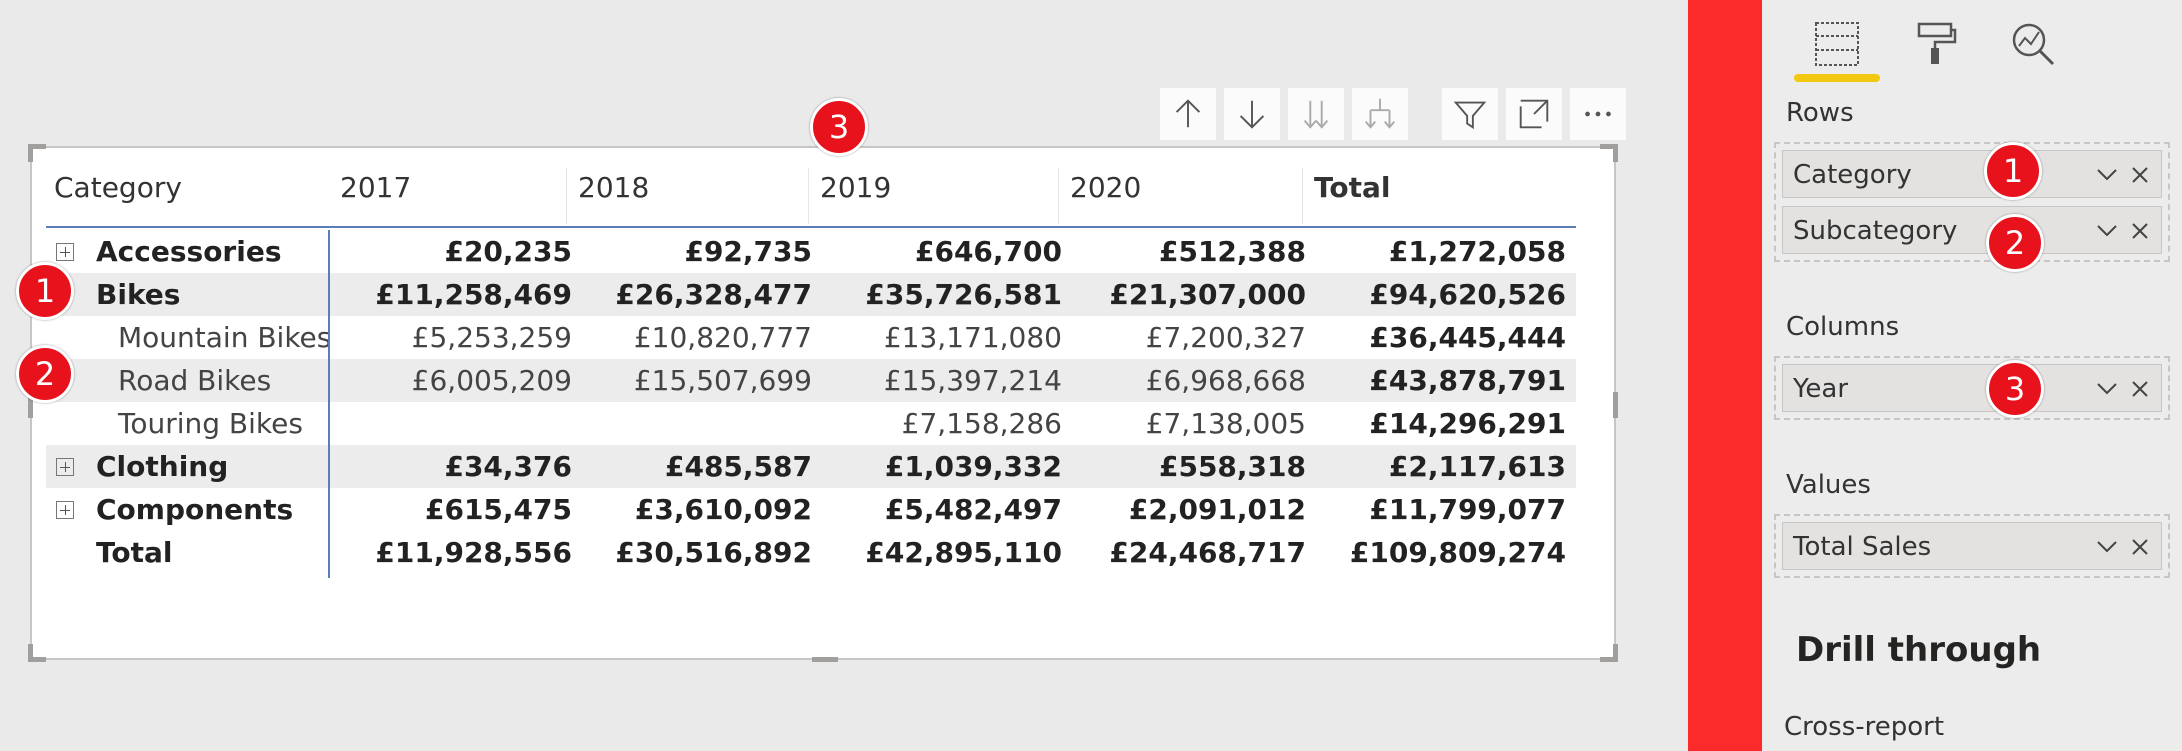 Image resolution: width=2182 pixels, height=751 pixels. I want to click on cell-2020: £7,200,327, so click(1225, 337).